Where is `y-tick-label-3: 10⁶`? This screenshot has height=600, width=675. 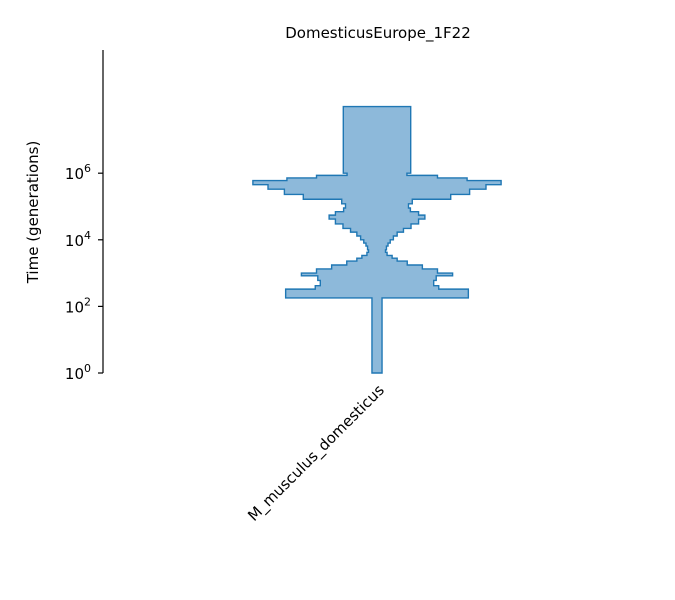 y-tick-label-3: 10⁶ is located at coordinates (78, 172).